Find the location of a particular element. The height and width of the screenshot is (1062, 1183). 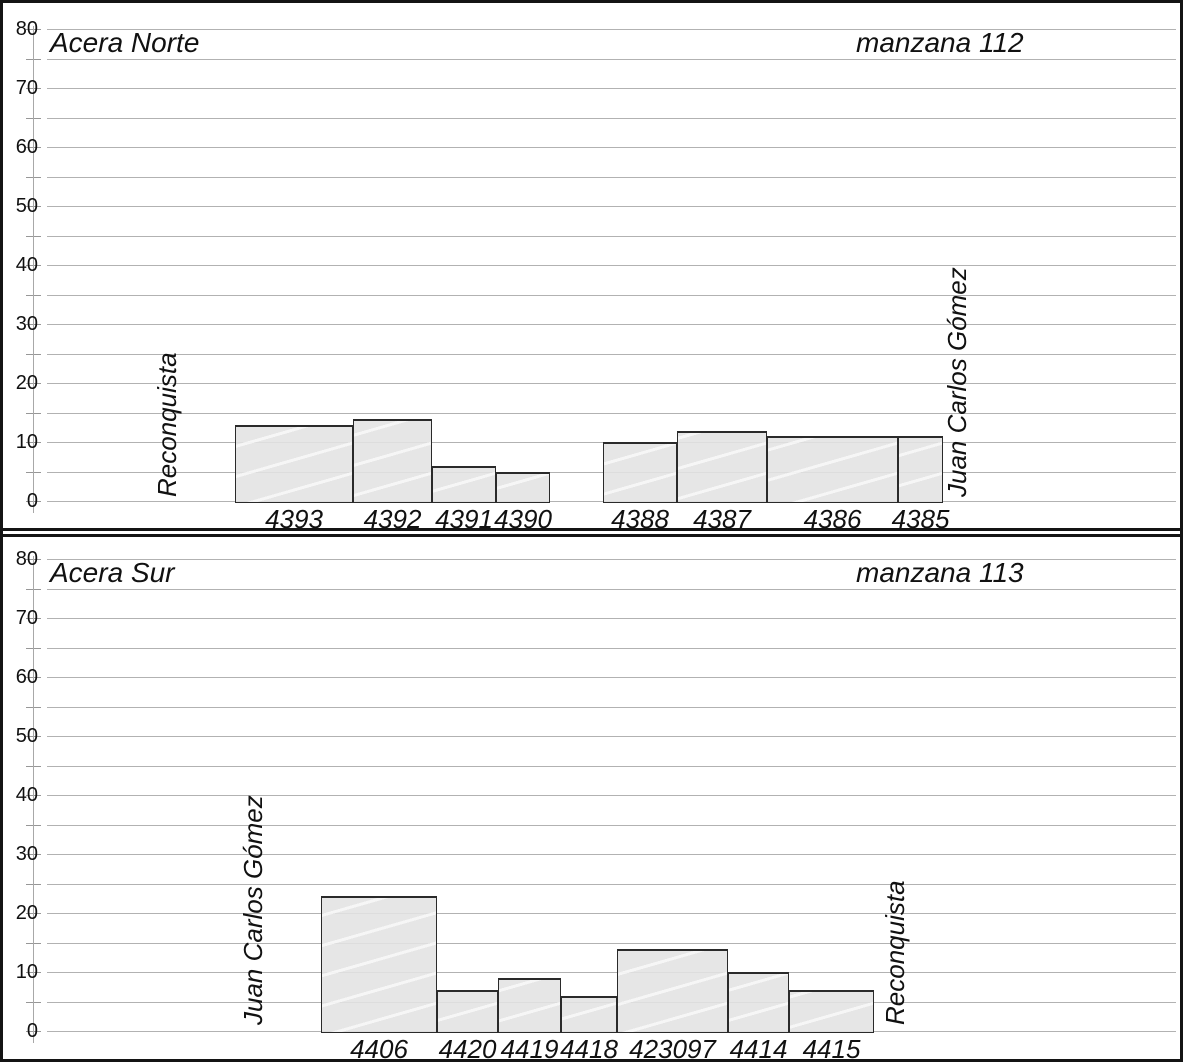

panel-title-south: Acera Sur is located at coordinates (112, 572).